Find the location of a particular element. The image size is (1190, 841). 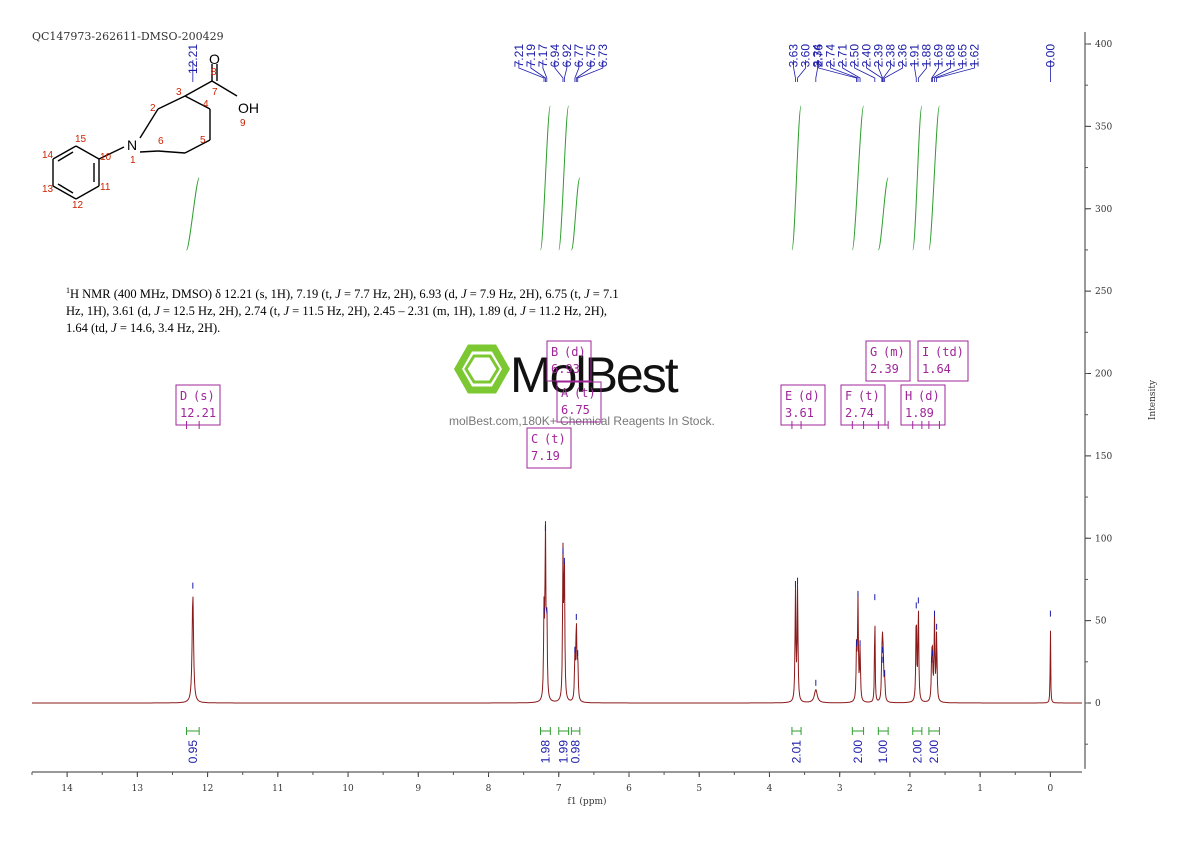

y-tick-label: 150 is located at coordinates (1103, 457).